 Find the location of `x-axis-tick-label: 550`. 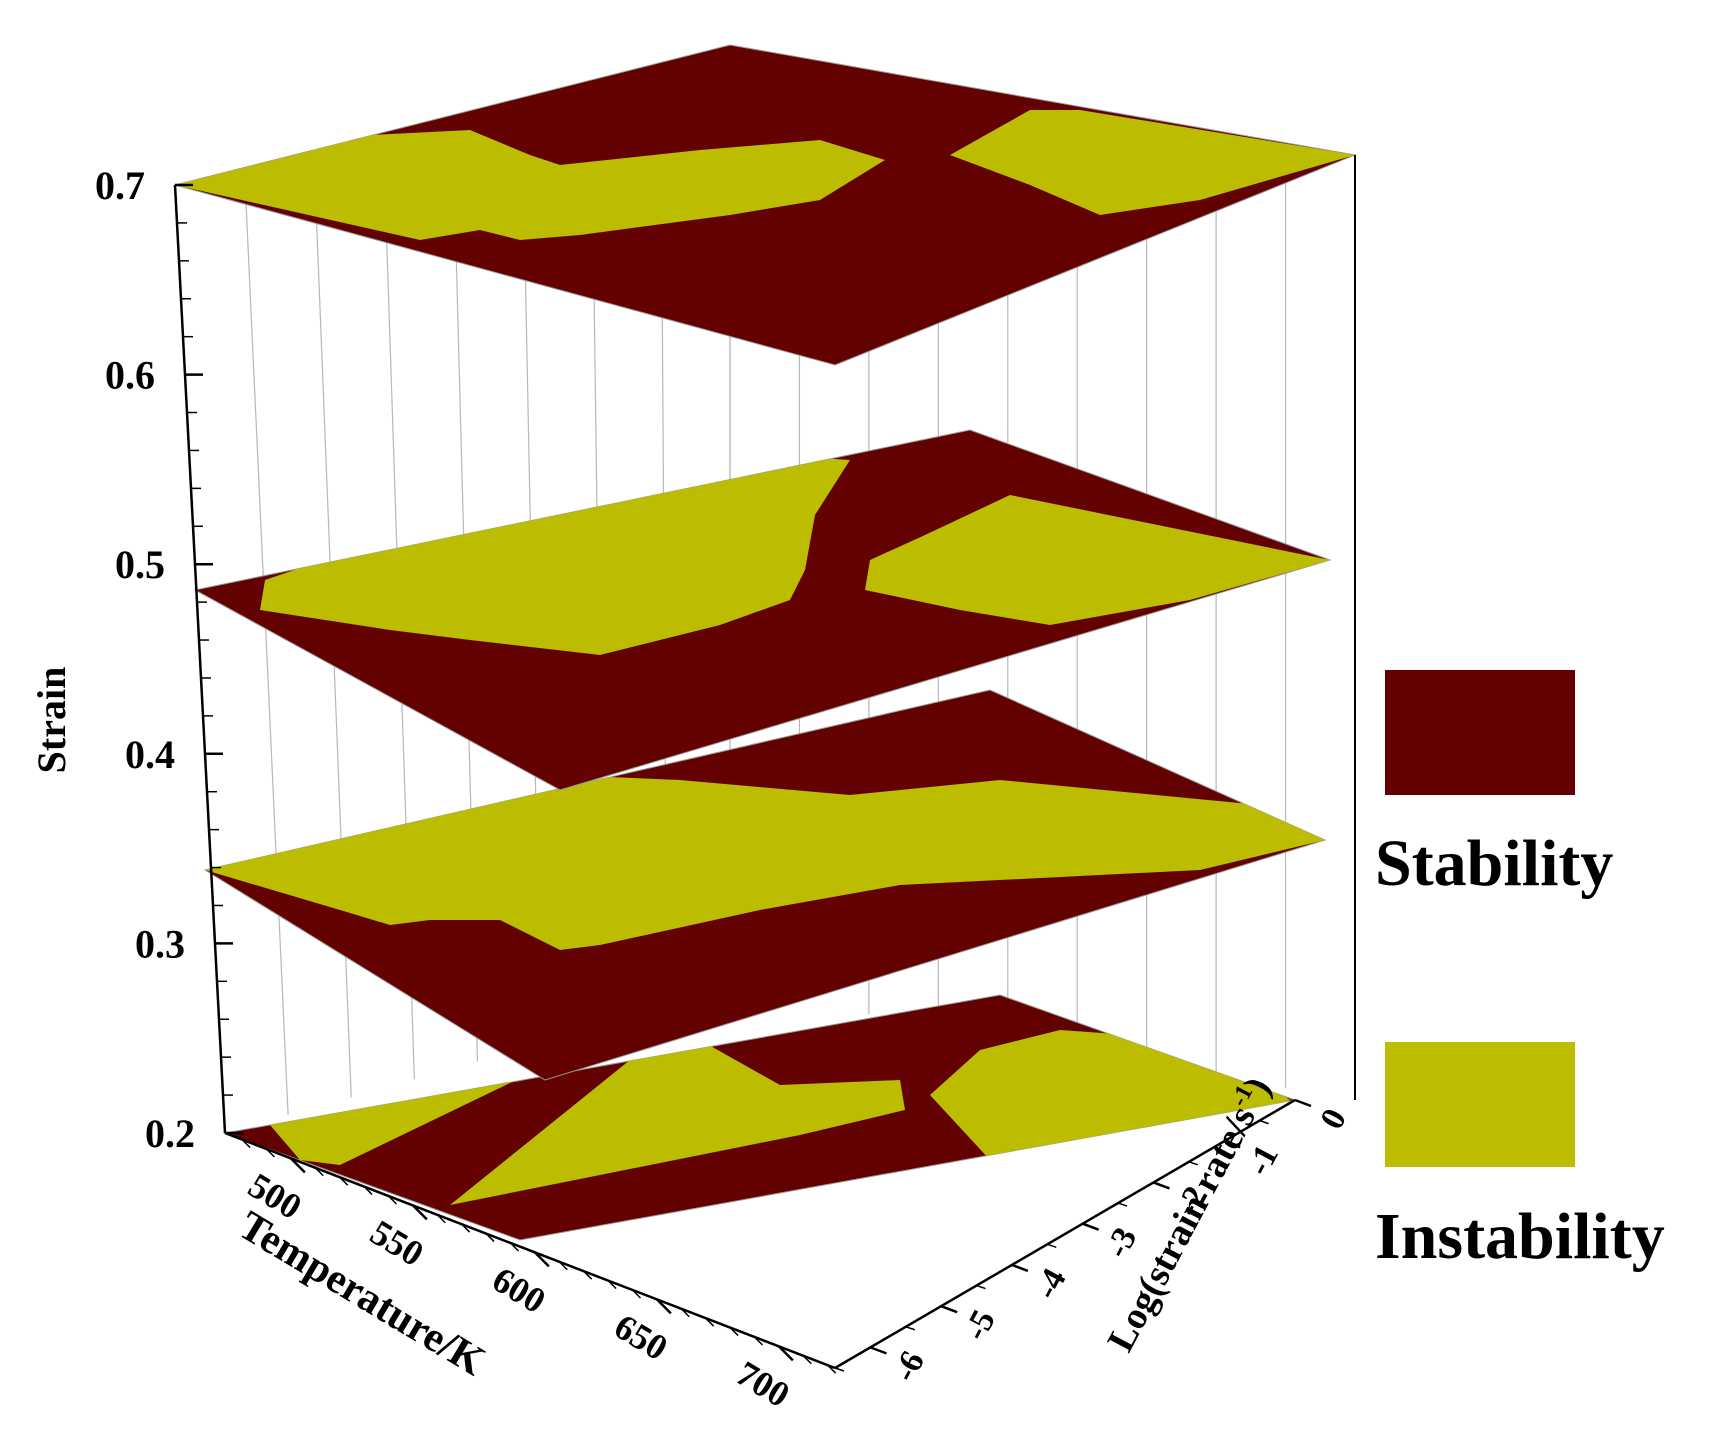

x-axis-tick-label: 550 is located at coordinates (397, 1243).